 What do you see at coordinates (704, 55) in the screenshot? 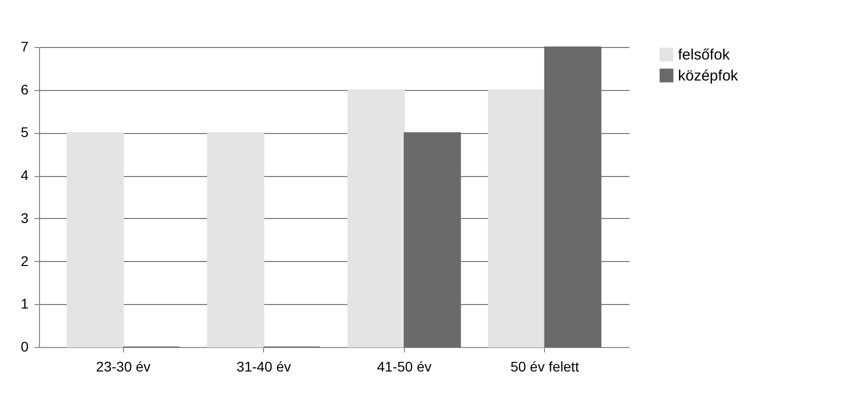
I see `legend-label: felsőfok` at bounding box center [704, 55].